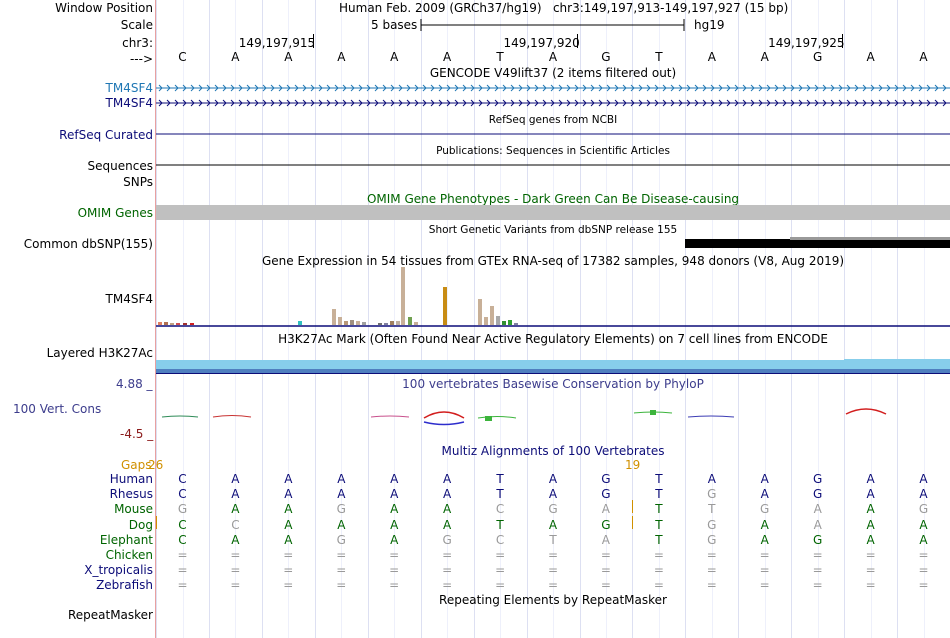 This screenshot has width=950, height=638. I want to click on dbsnp-track-label: Common dbSNP(155), so click(88, 244).